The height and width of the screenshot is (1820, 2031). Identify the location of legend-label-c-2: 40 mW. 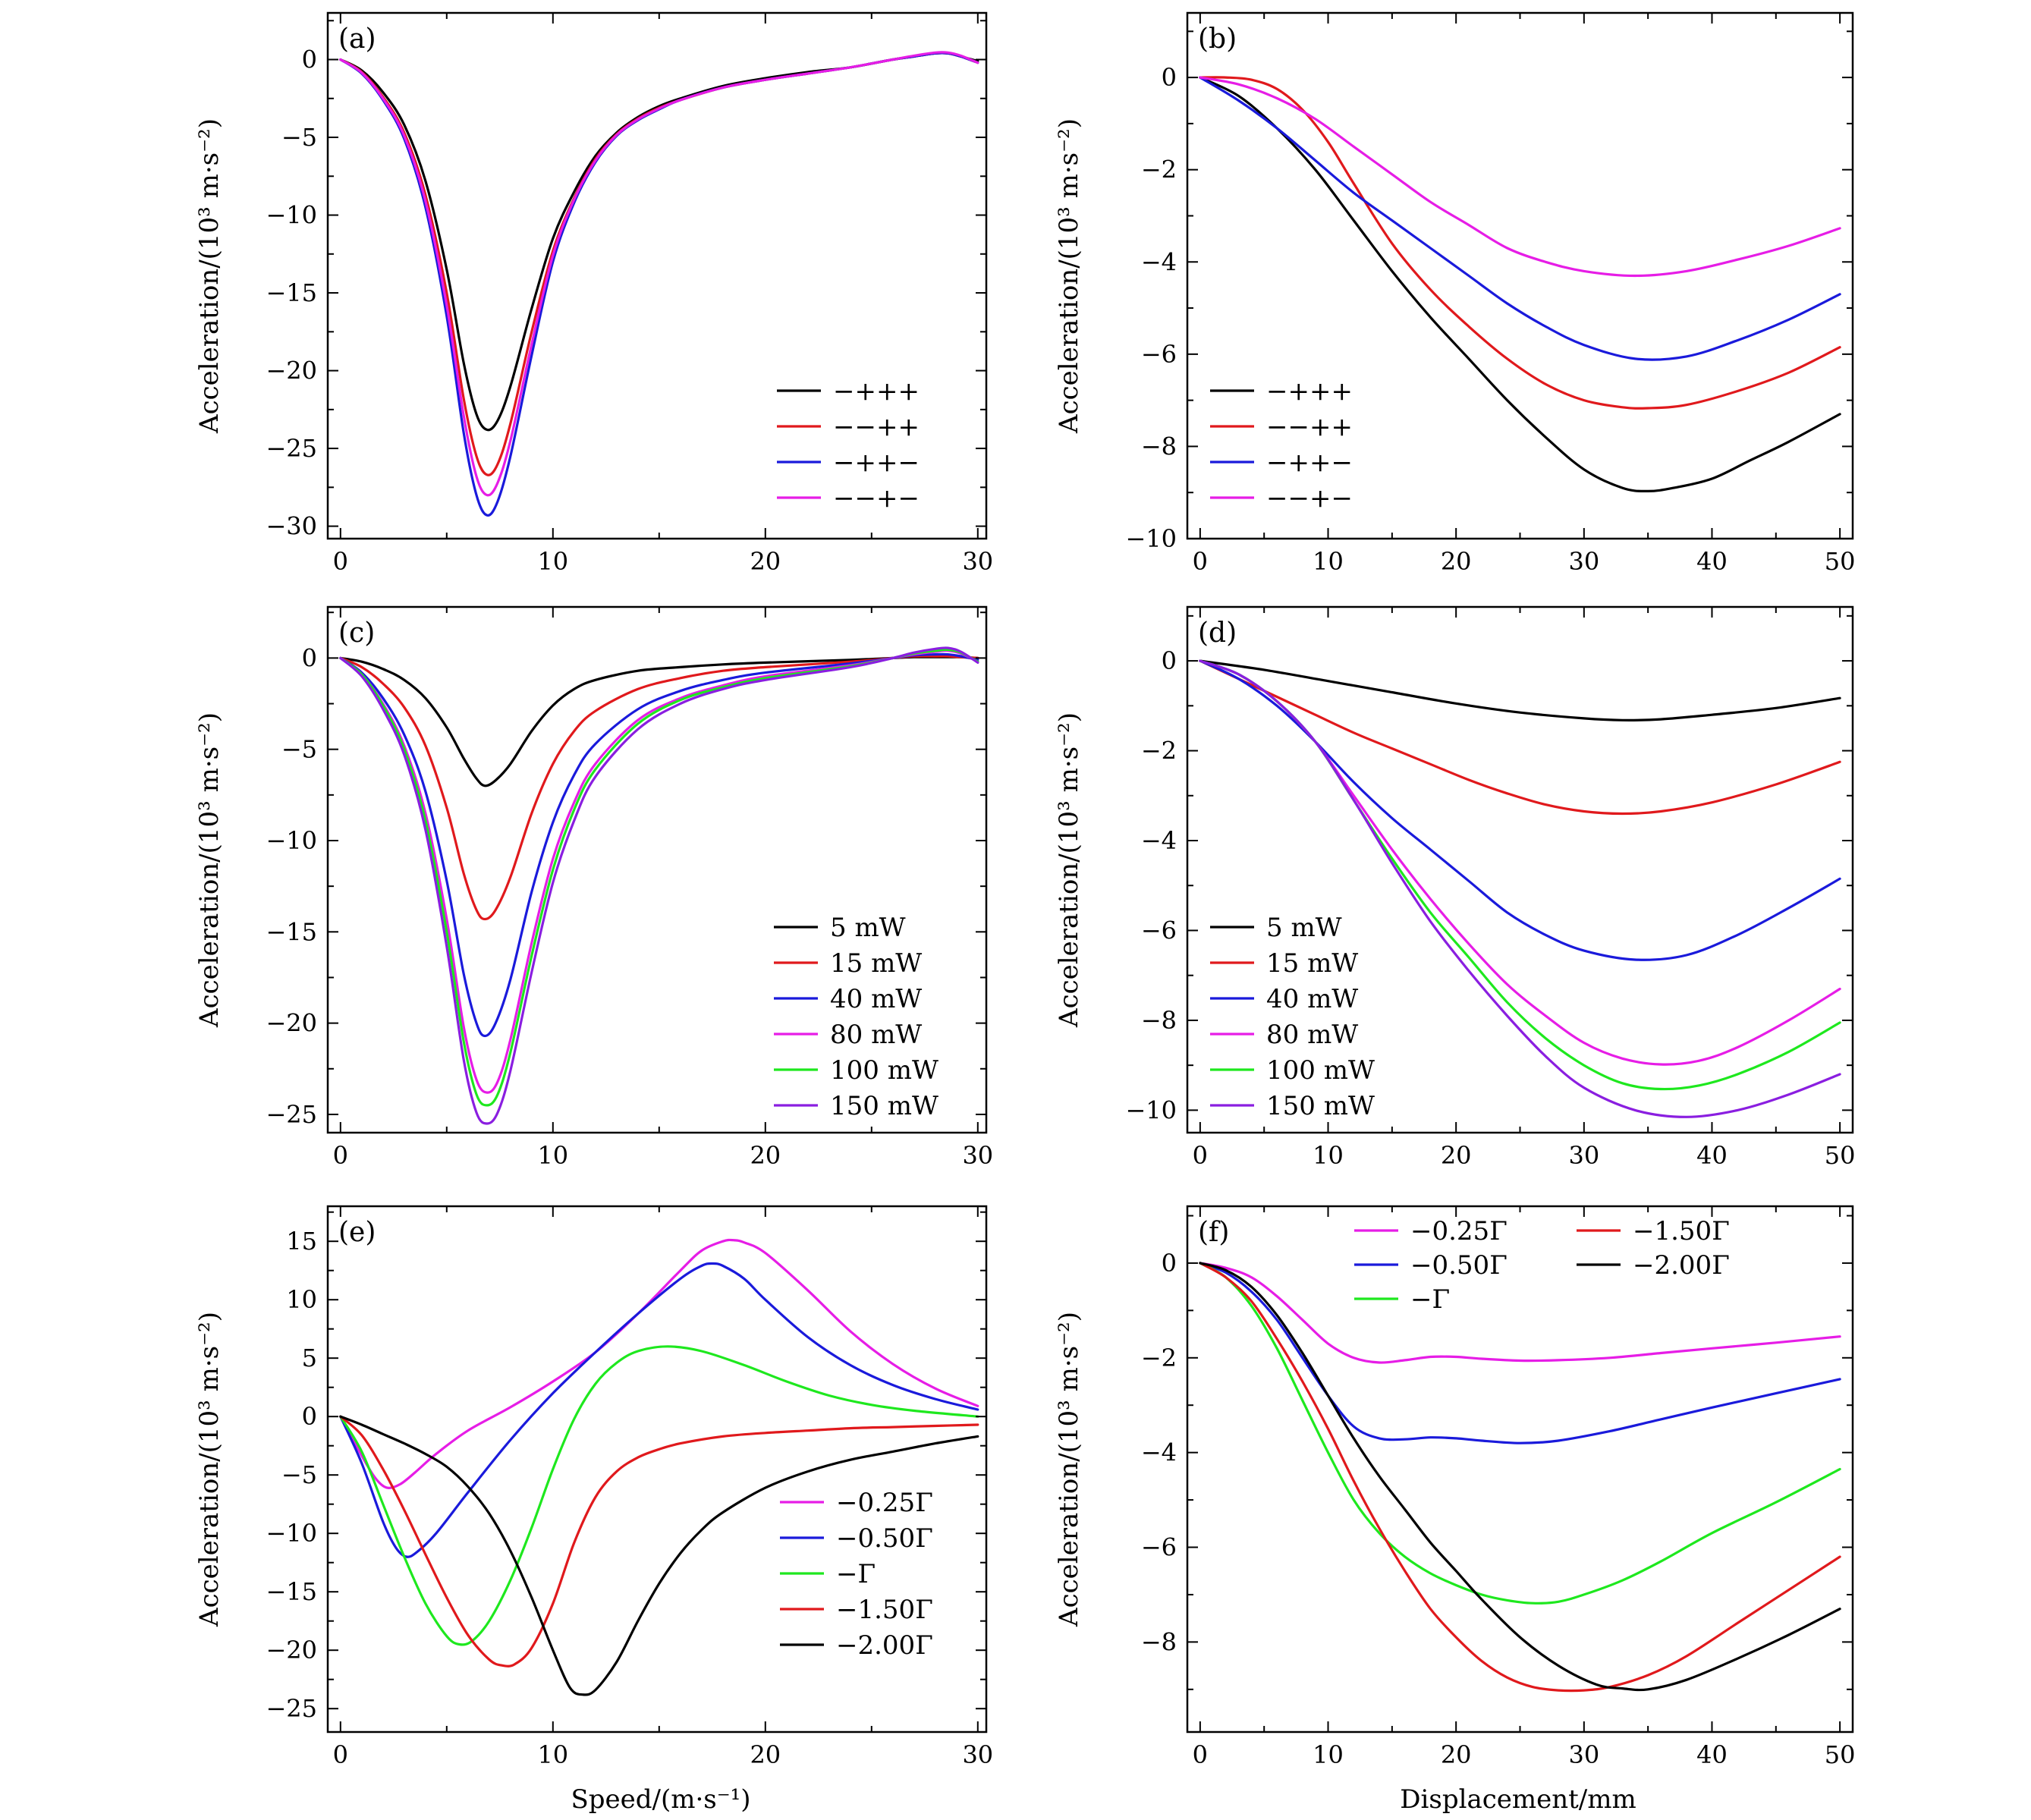
(876, 999).